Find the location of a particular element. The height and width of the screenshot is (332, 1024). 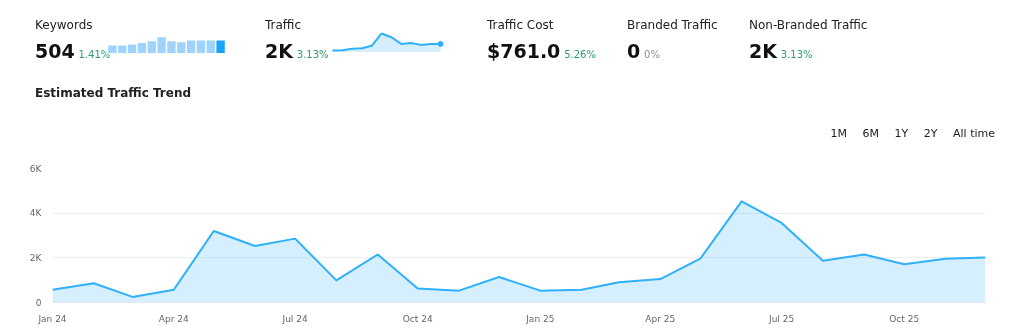

text: 504 is located at coordinates (55, 51).